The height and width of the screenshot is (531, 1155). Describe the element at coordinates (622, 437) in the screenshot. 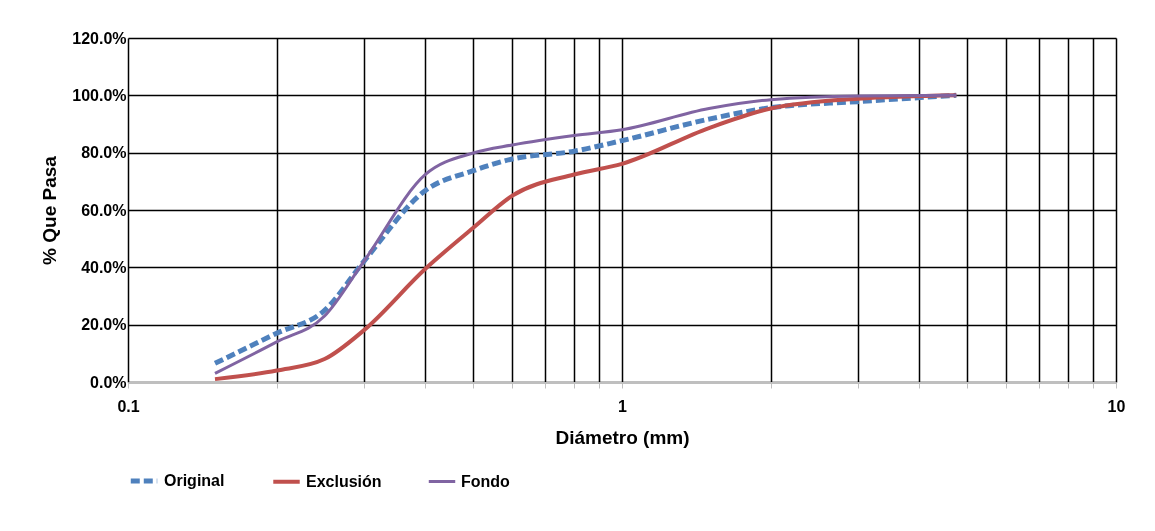

I see `x-axis-title: Diámetro (mm)` at that location.